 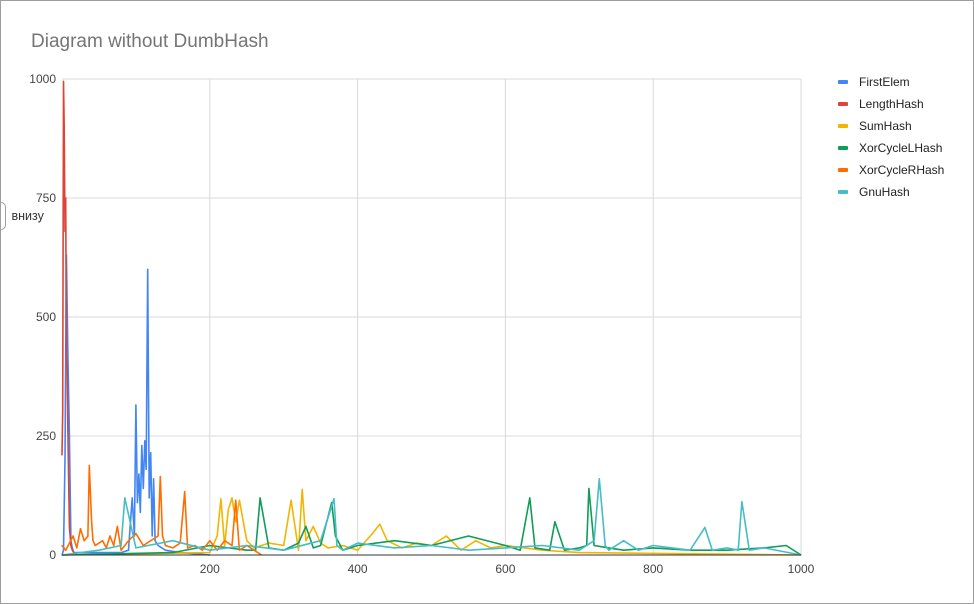 What do you see at coordinates (42, 317) in the screenshot?
I see `y-axis-ticks: 0 250 500 750 1000` at bounding box center [42, 317].